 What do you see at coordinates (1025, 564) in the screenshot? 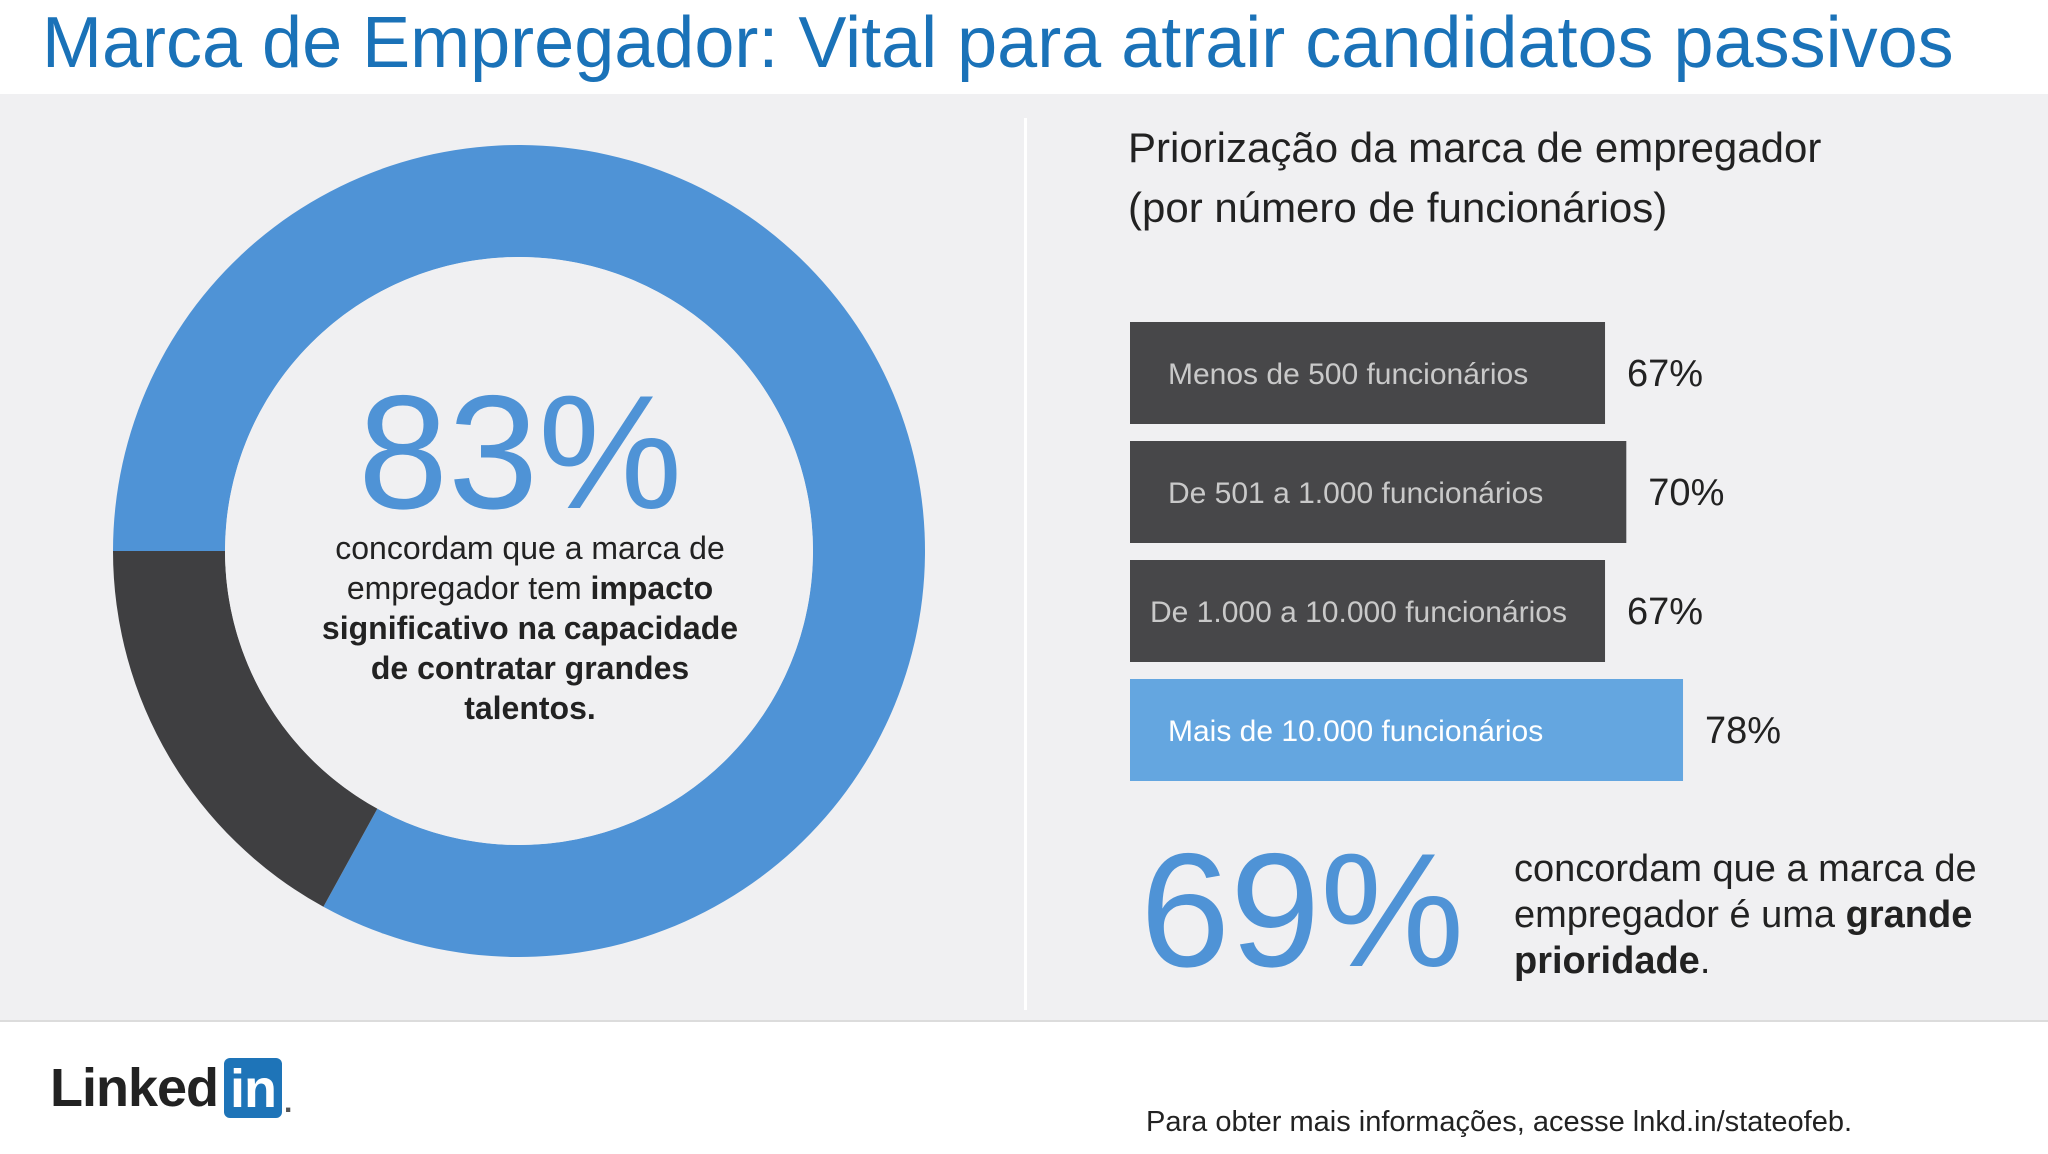
I see `section-divider` at bounding box center [1025, 564].